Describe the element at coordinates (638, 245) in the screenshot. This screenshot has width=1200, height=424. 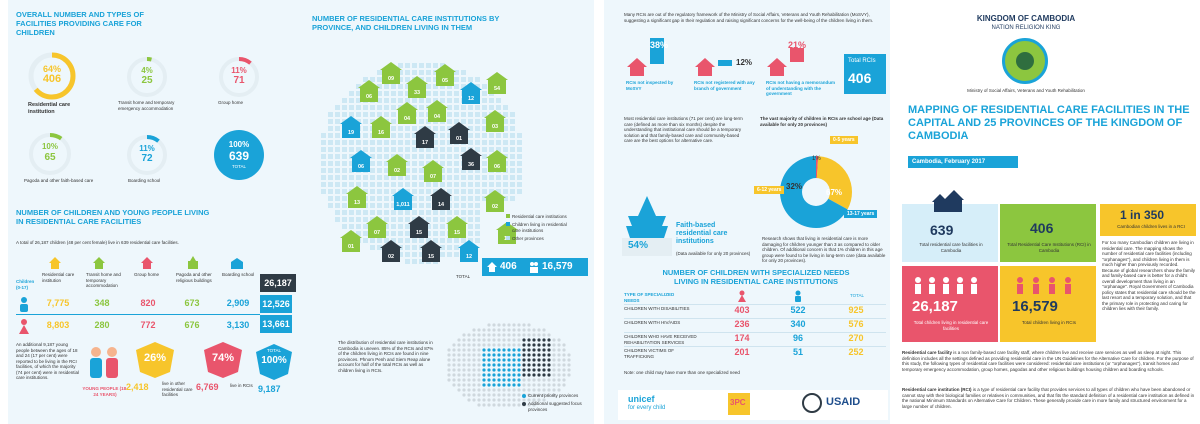
I see `faith-pct: 54%` at that location.